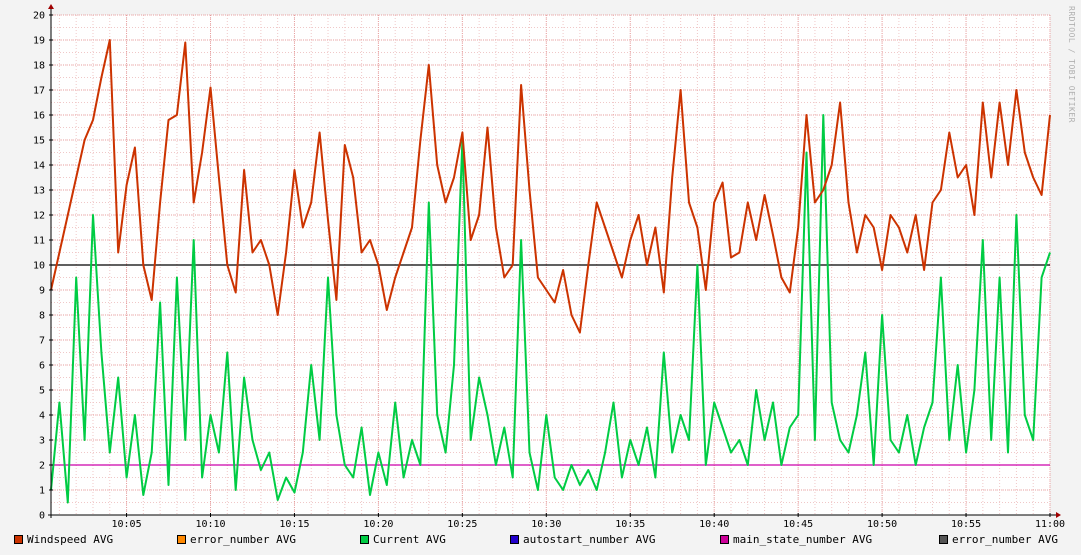 The width and height of the screenshot is (1081, 555). I want to click on x-tick-label: 10:45, so click(798, 524).